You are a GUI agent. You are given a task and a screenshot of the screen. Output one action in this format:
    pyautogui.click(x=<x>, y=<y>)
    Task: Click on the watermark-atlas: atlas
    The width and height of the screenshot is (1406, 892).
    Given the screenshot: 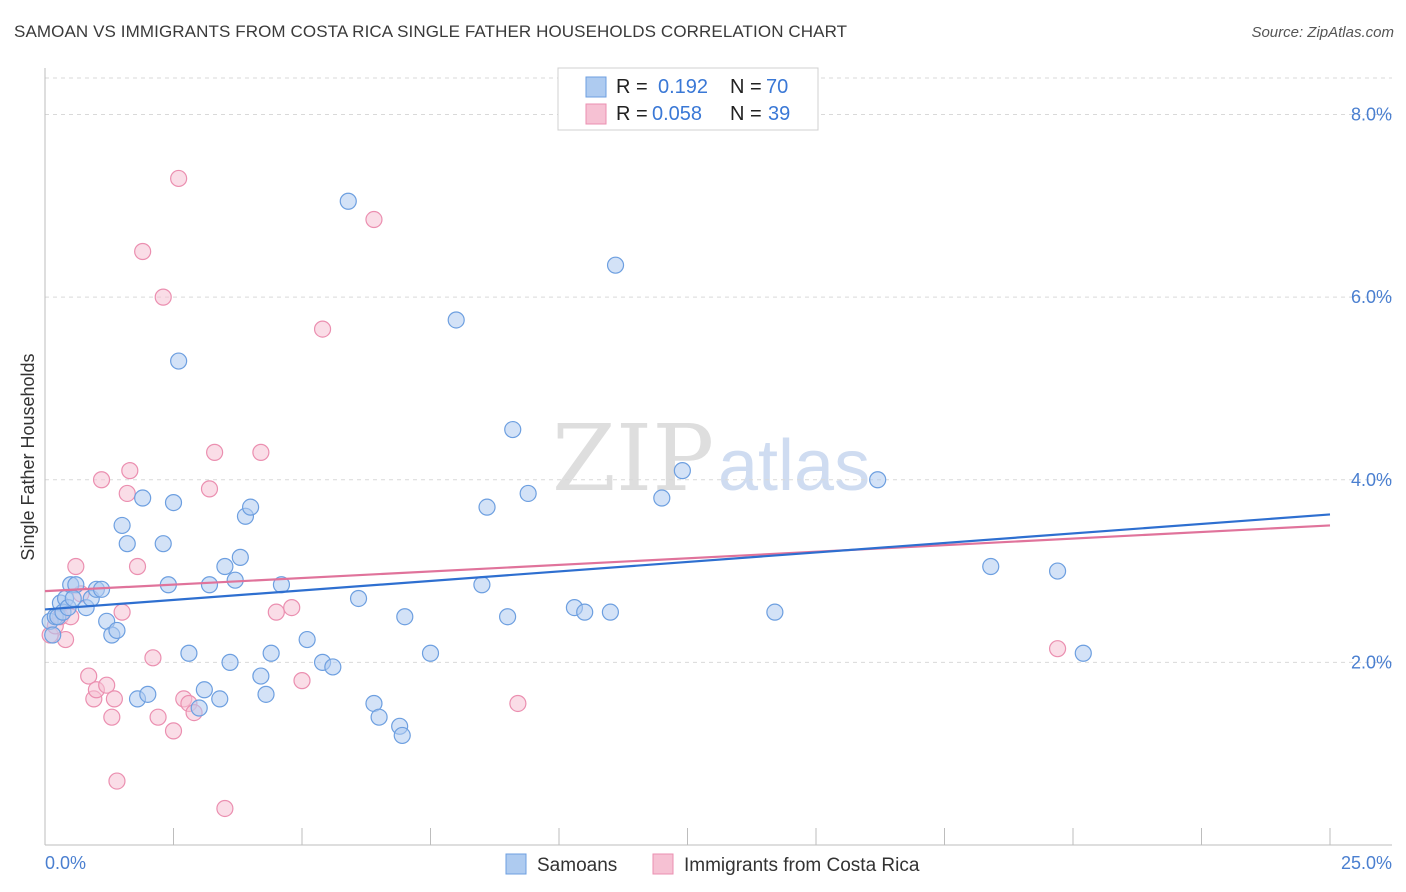 What is the action you would take?
    pyautogui.click(x=794, y=466)
    